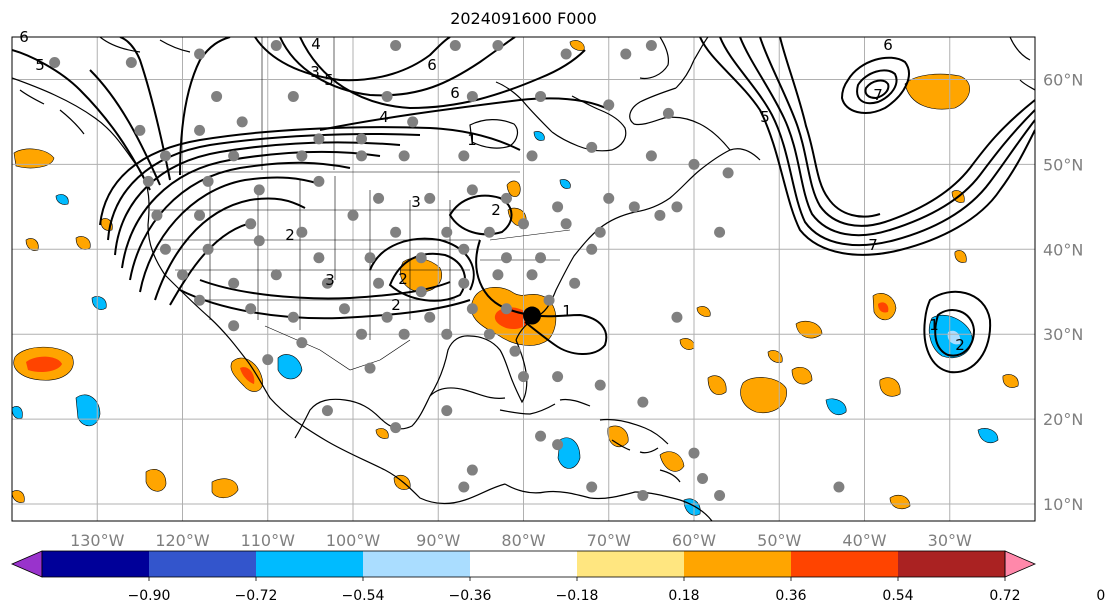 The height and width of the screenshot is (615, 1105). What do you see at coordinates (609, 540) in the screenshot?
I see `longitude-label: 70°W` at bounding box center [609, 540].